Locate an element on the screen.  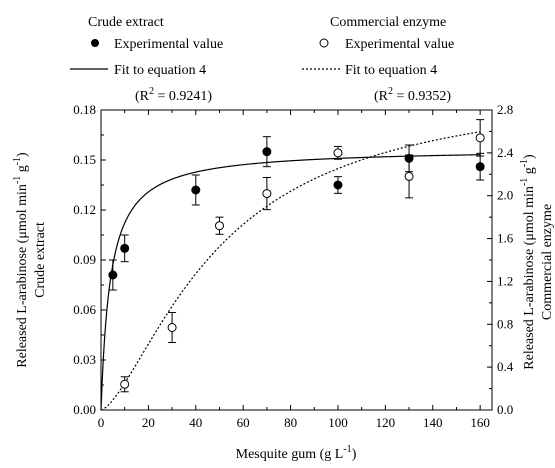
legend-r2-crude: (R2 = 0.9241) is located at coordinates (173, 95).